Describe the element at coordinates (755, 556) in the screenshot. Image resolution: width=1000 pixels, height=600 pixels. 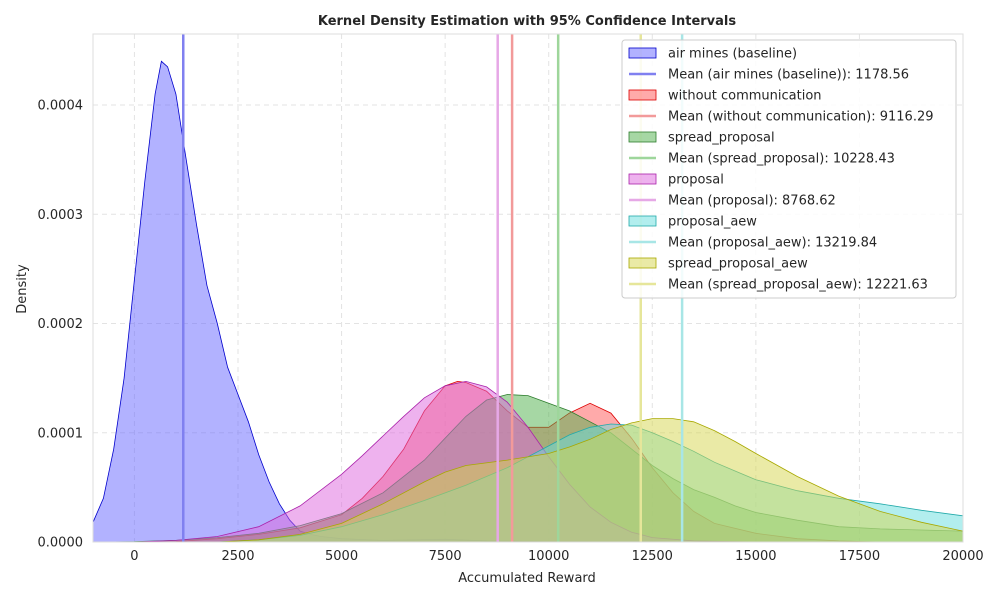
I see `x-tick-label: 15000` at that location.